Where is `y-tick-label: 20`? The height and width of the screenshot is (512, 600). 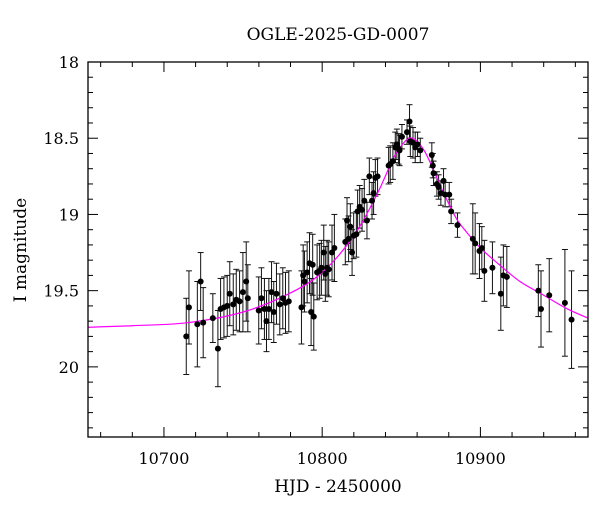 y-tick-label: 20 is located at coordinates (69, 367).